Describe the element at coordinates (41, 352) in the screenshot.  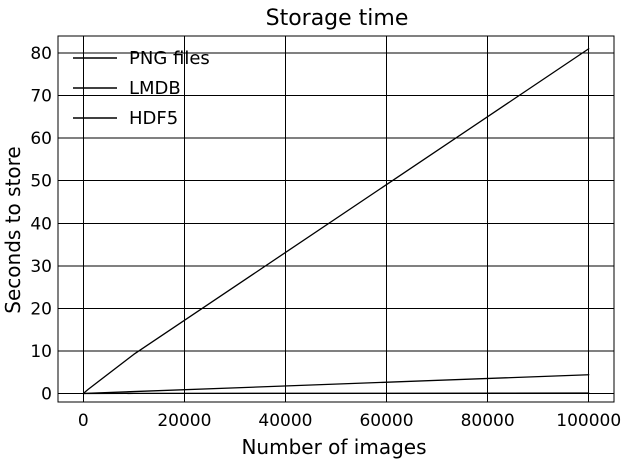
I see `y-tick-label: 10` at that location.